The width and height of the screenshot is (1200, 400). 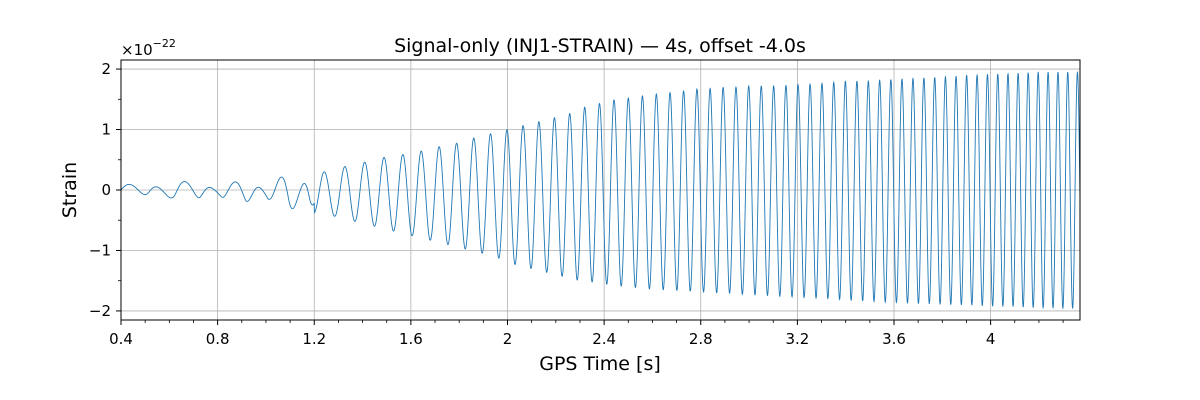 I want to click on offset-exponent: −22, so click(x=164, y=43).